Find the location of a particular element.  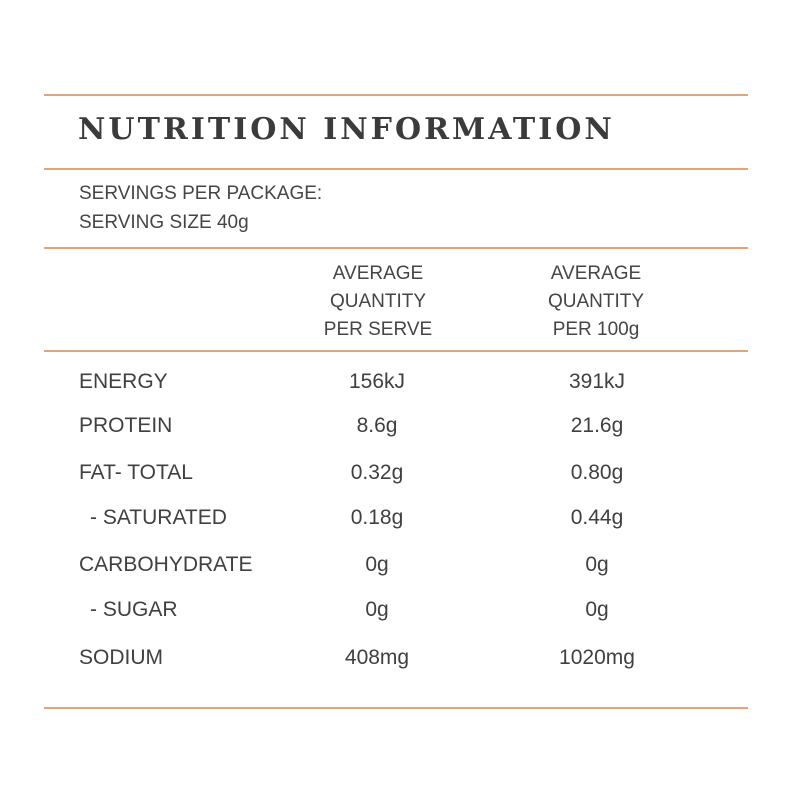

value-per-100g-energy: 391kJ is located at coordinates (597, 381).